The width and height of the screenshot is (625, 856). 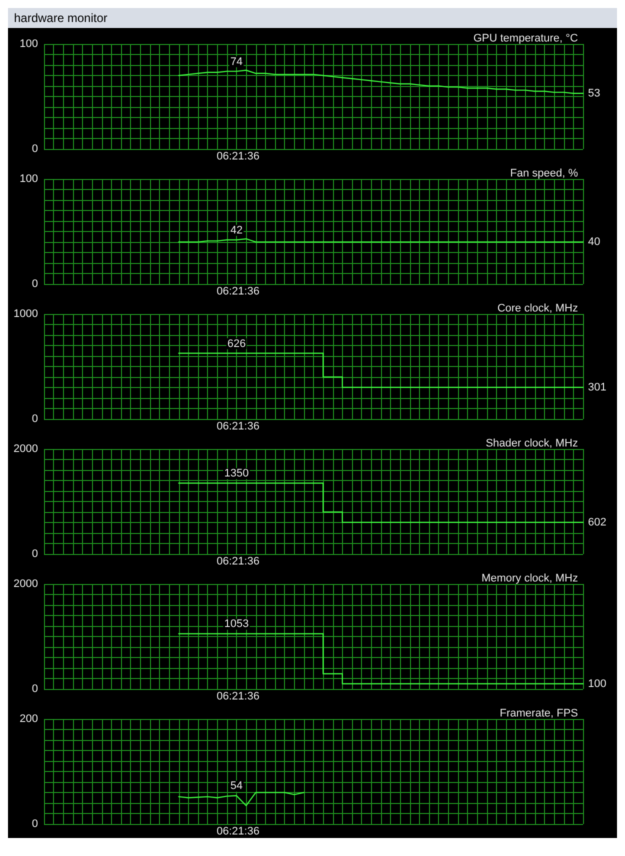 I want to click on data-label: 53, so click(x=594, y=93).